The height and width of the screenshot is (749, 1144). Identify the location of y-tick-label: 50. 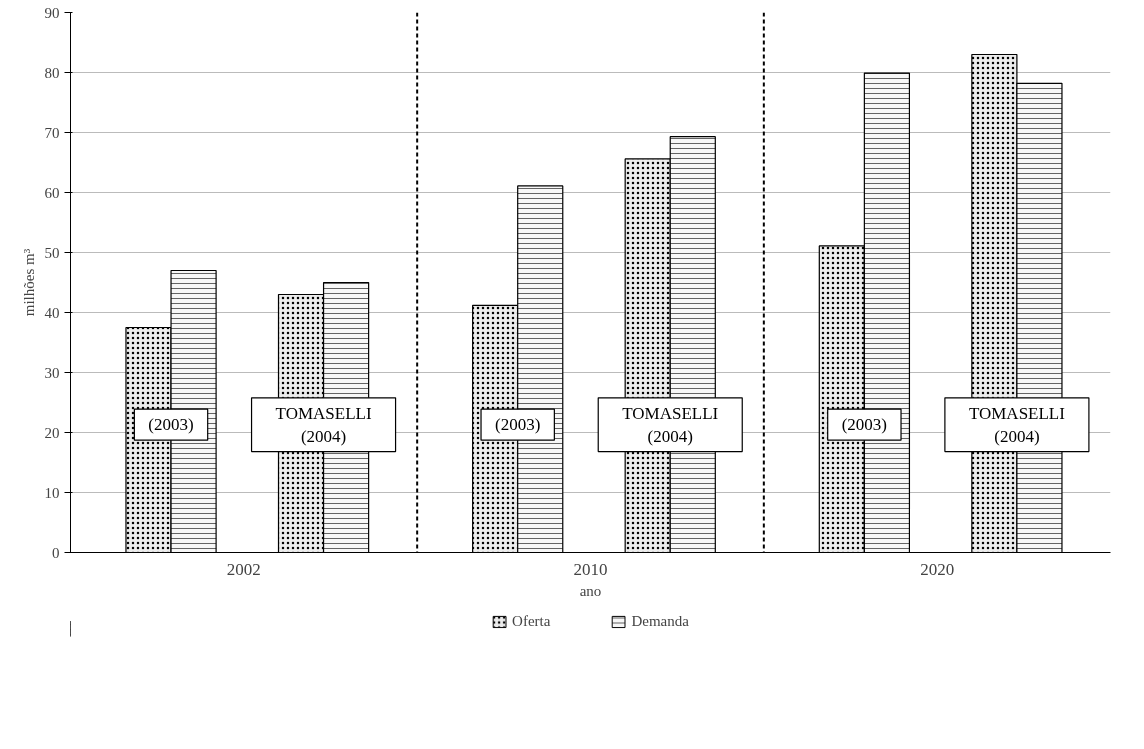
(52, 252).